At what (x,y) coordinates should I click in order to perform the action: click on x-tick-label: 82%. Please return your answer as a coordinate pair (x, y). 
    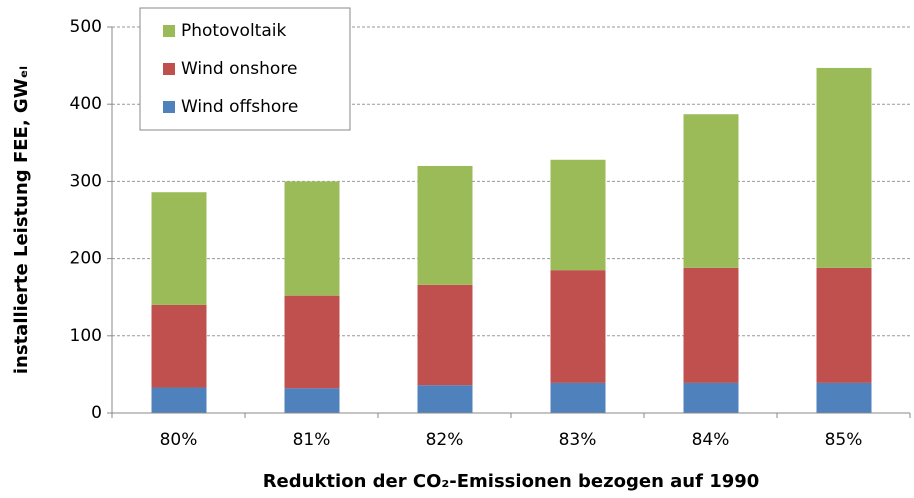
    Looking at the image, I should click on (445, 440).